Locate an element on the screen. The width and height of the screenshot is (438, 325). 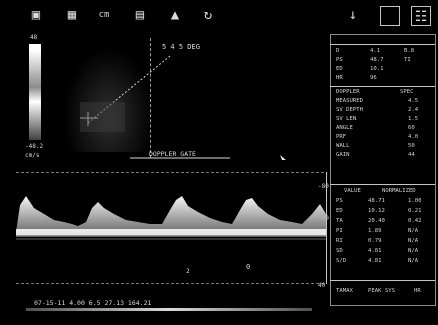
refresh-icon: ↻ is located at coordinates (208, 15).